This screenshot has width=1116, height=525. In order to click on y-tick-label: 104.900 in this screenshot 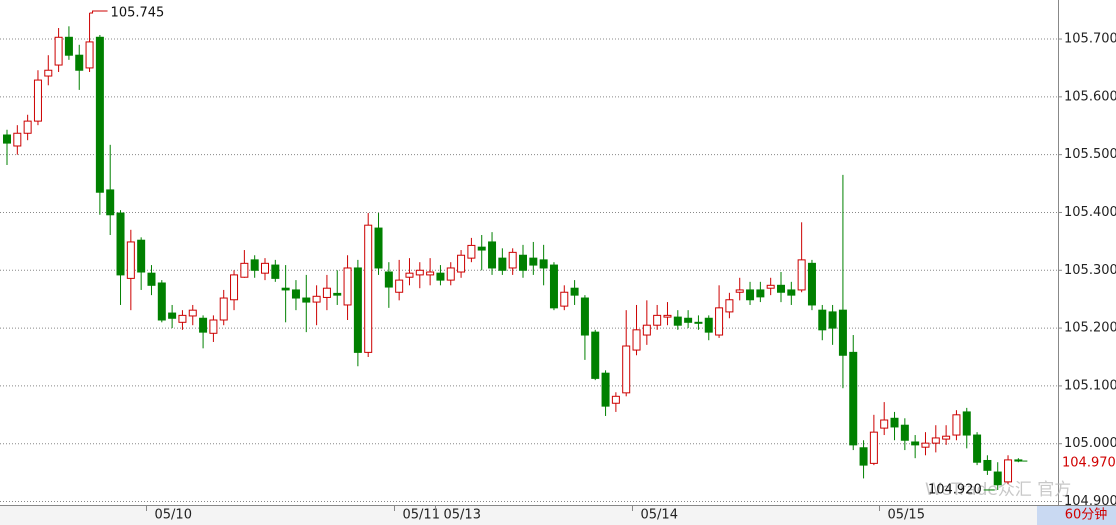, I will do `click(1090, 501)`.